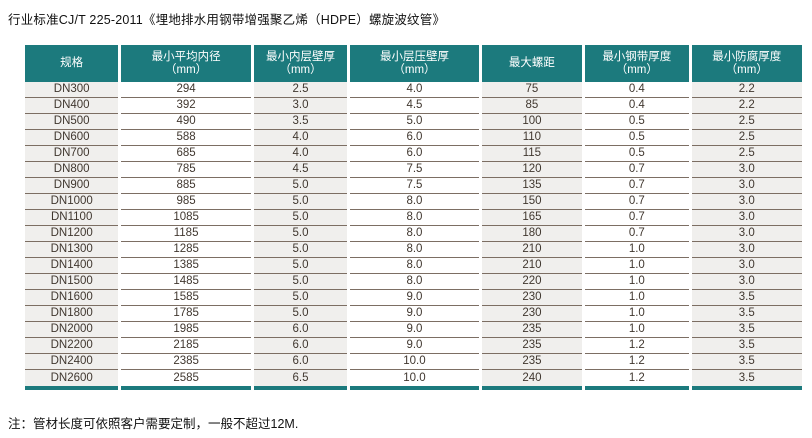 The height and width of the screenshot is (438, 812). I want to click on table-row: DN2400 2385 6.0 10.0 235 1.2 3.5, so click(413, 362).